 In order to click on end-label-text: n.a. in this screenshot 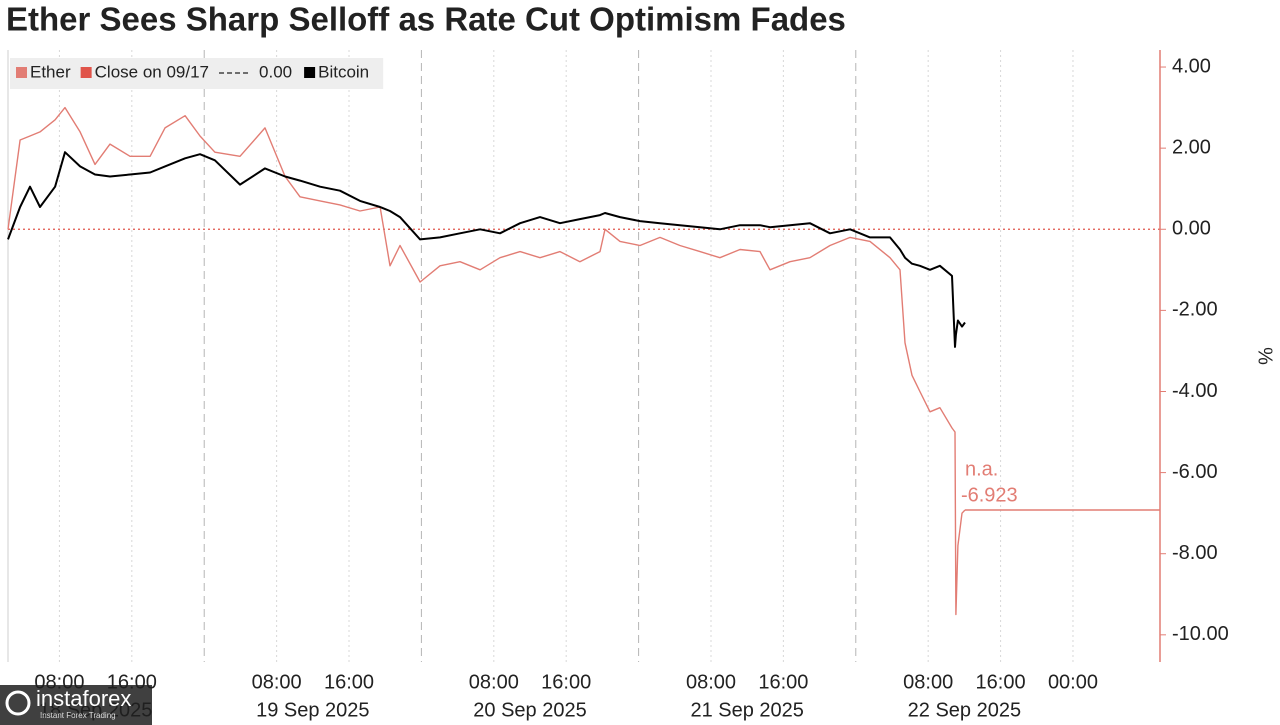, I will do `click(981, 469)`.